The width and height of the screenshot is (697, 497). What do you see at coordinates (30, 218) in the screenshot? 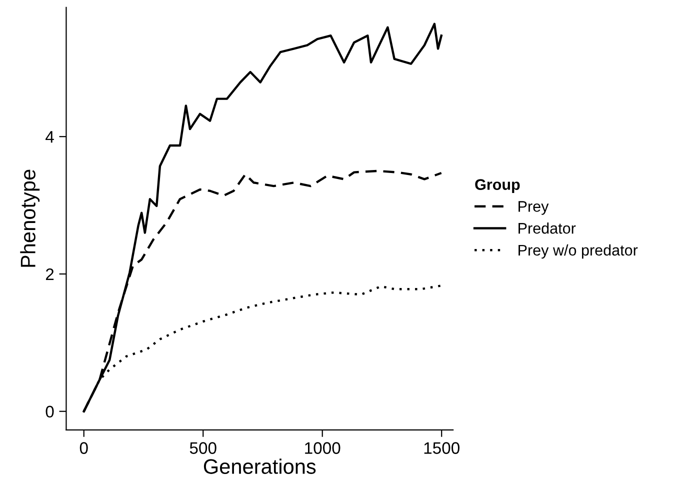
I see `y-axis-title: Phenotype` at bounding box center [30, 218].